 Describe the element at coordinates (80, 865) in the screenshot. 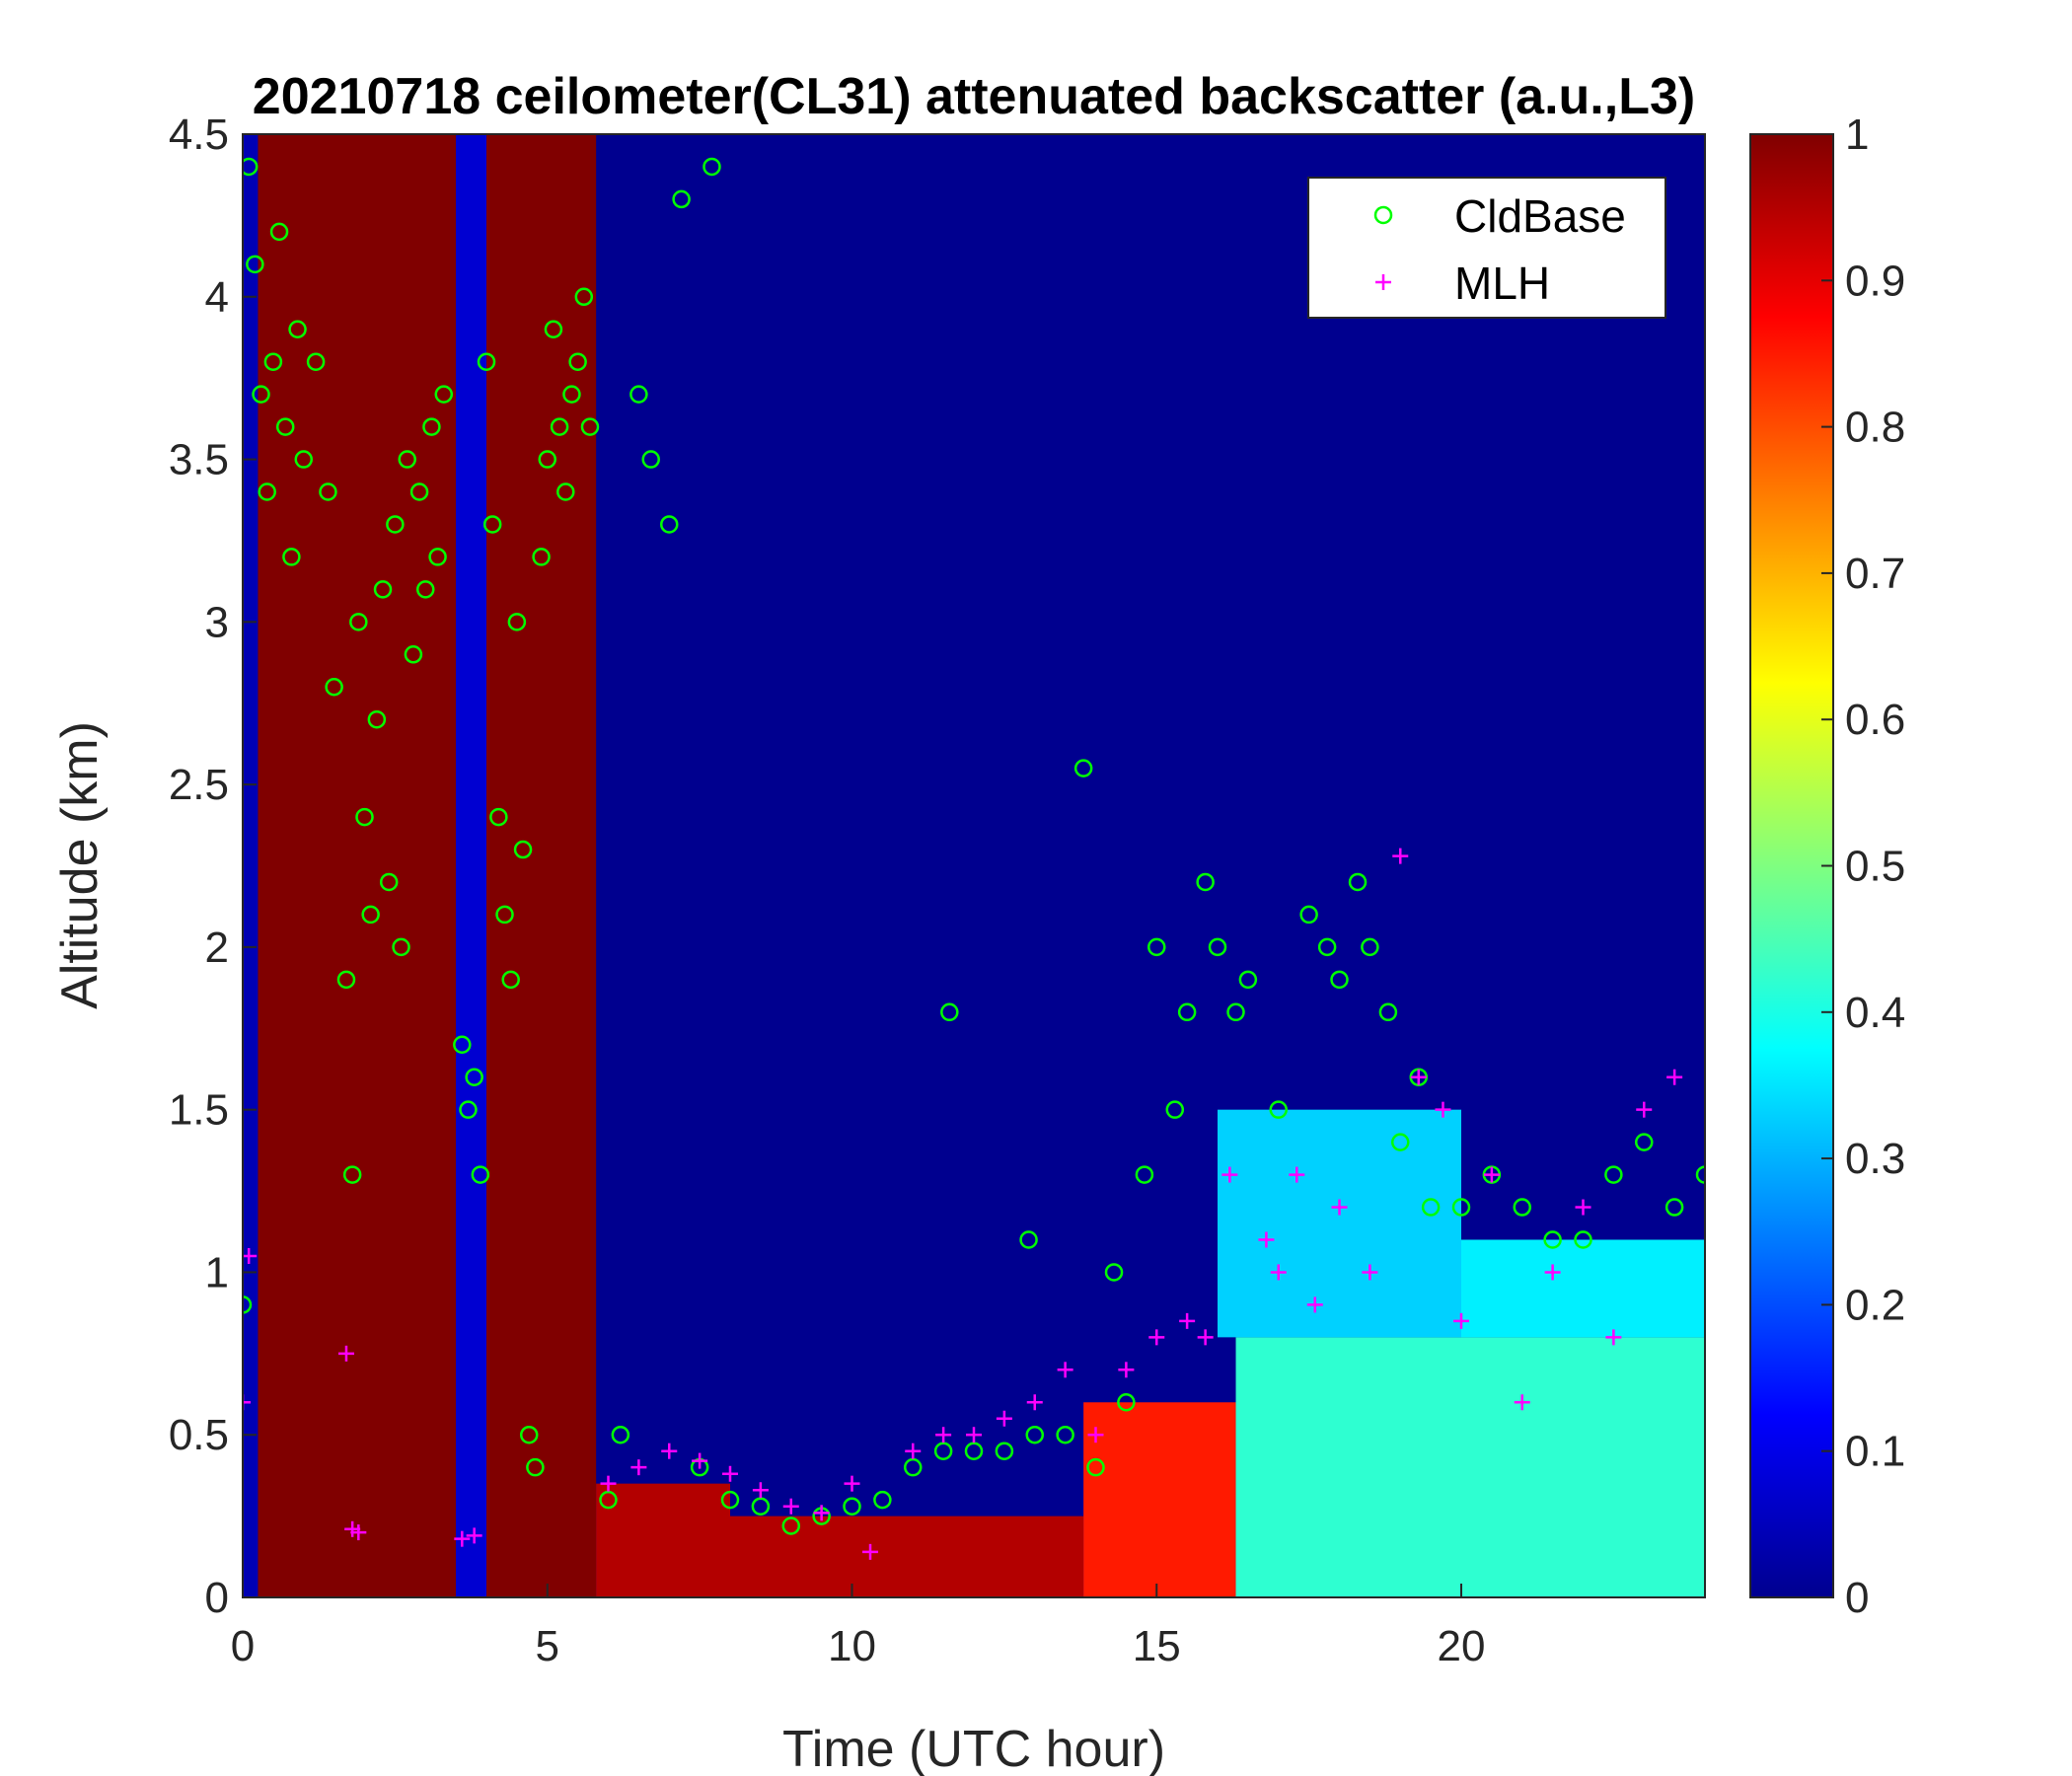

I see `y-axis-label: Altitude (km)` at that location.